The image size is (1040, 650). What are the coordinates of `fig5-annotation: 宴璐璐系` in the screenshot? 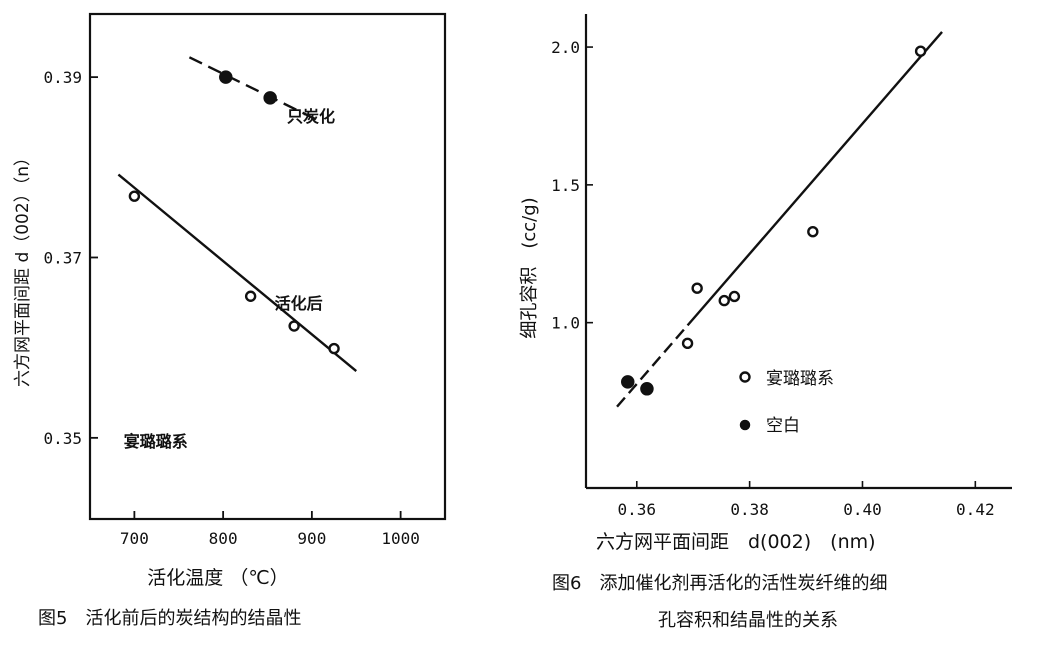 It's located at (156, 441).